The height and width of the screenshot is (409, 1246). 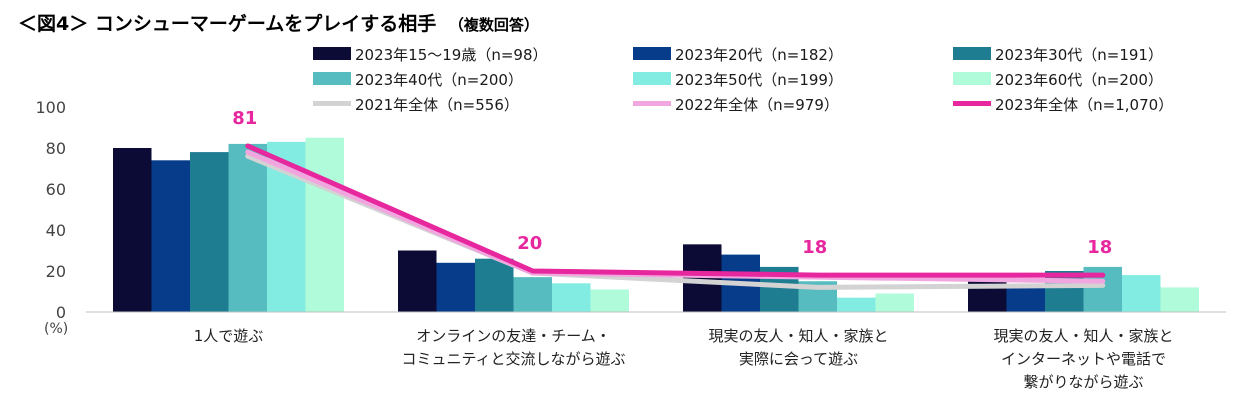 What do you see at coordinates (61, 312) in the screenshot?
I see `y-tick-label: 0` at bounding box center [61, 312].